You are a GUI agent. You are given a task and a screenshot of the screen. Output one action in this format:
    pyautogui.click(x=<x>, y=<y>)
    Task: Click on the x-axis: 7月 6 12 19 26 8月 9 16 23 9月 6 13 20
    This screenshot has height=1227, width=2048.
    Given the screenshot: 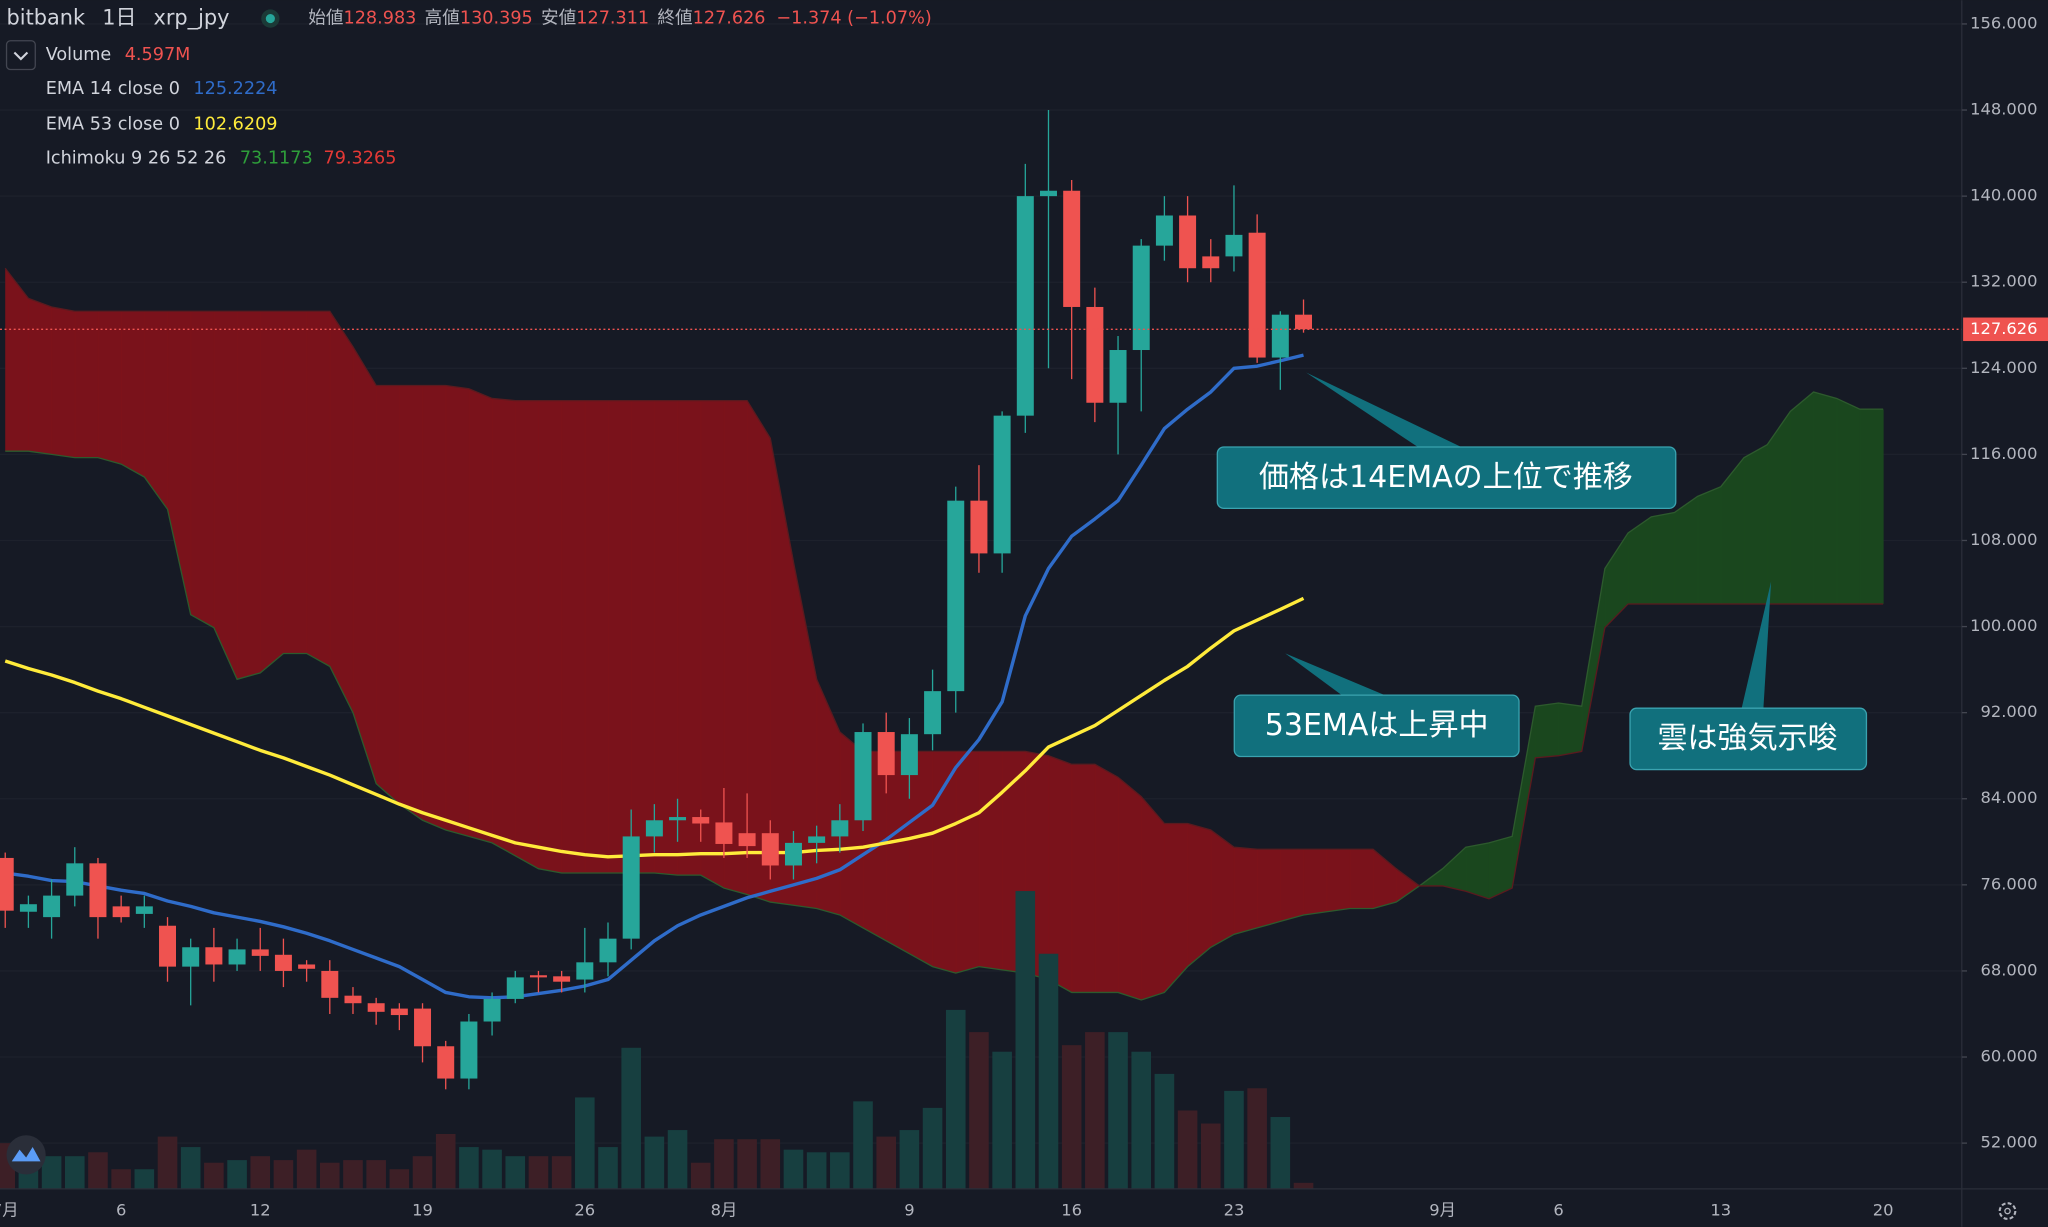 What is the action you would take?
    pyautogui.click(x=946, y=1210)
    